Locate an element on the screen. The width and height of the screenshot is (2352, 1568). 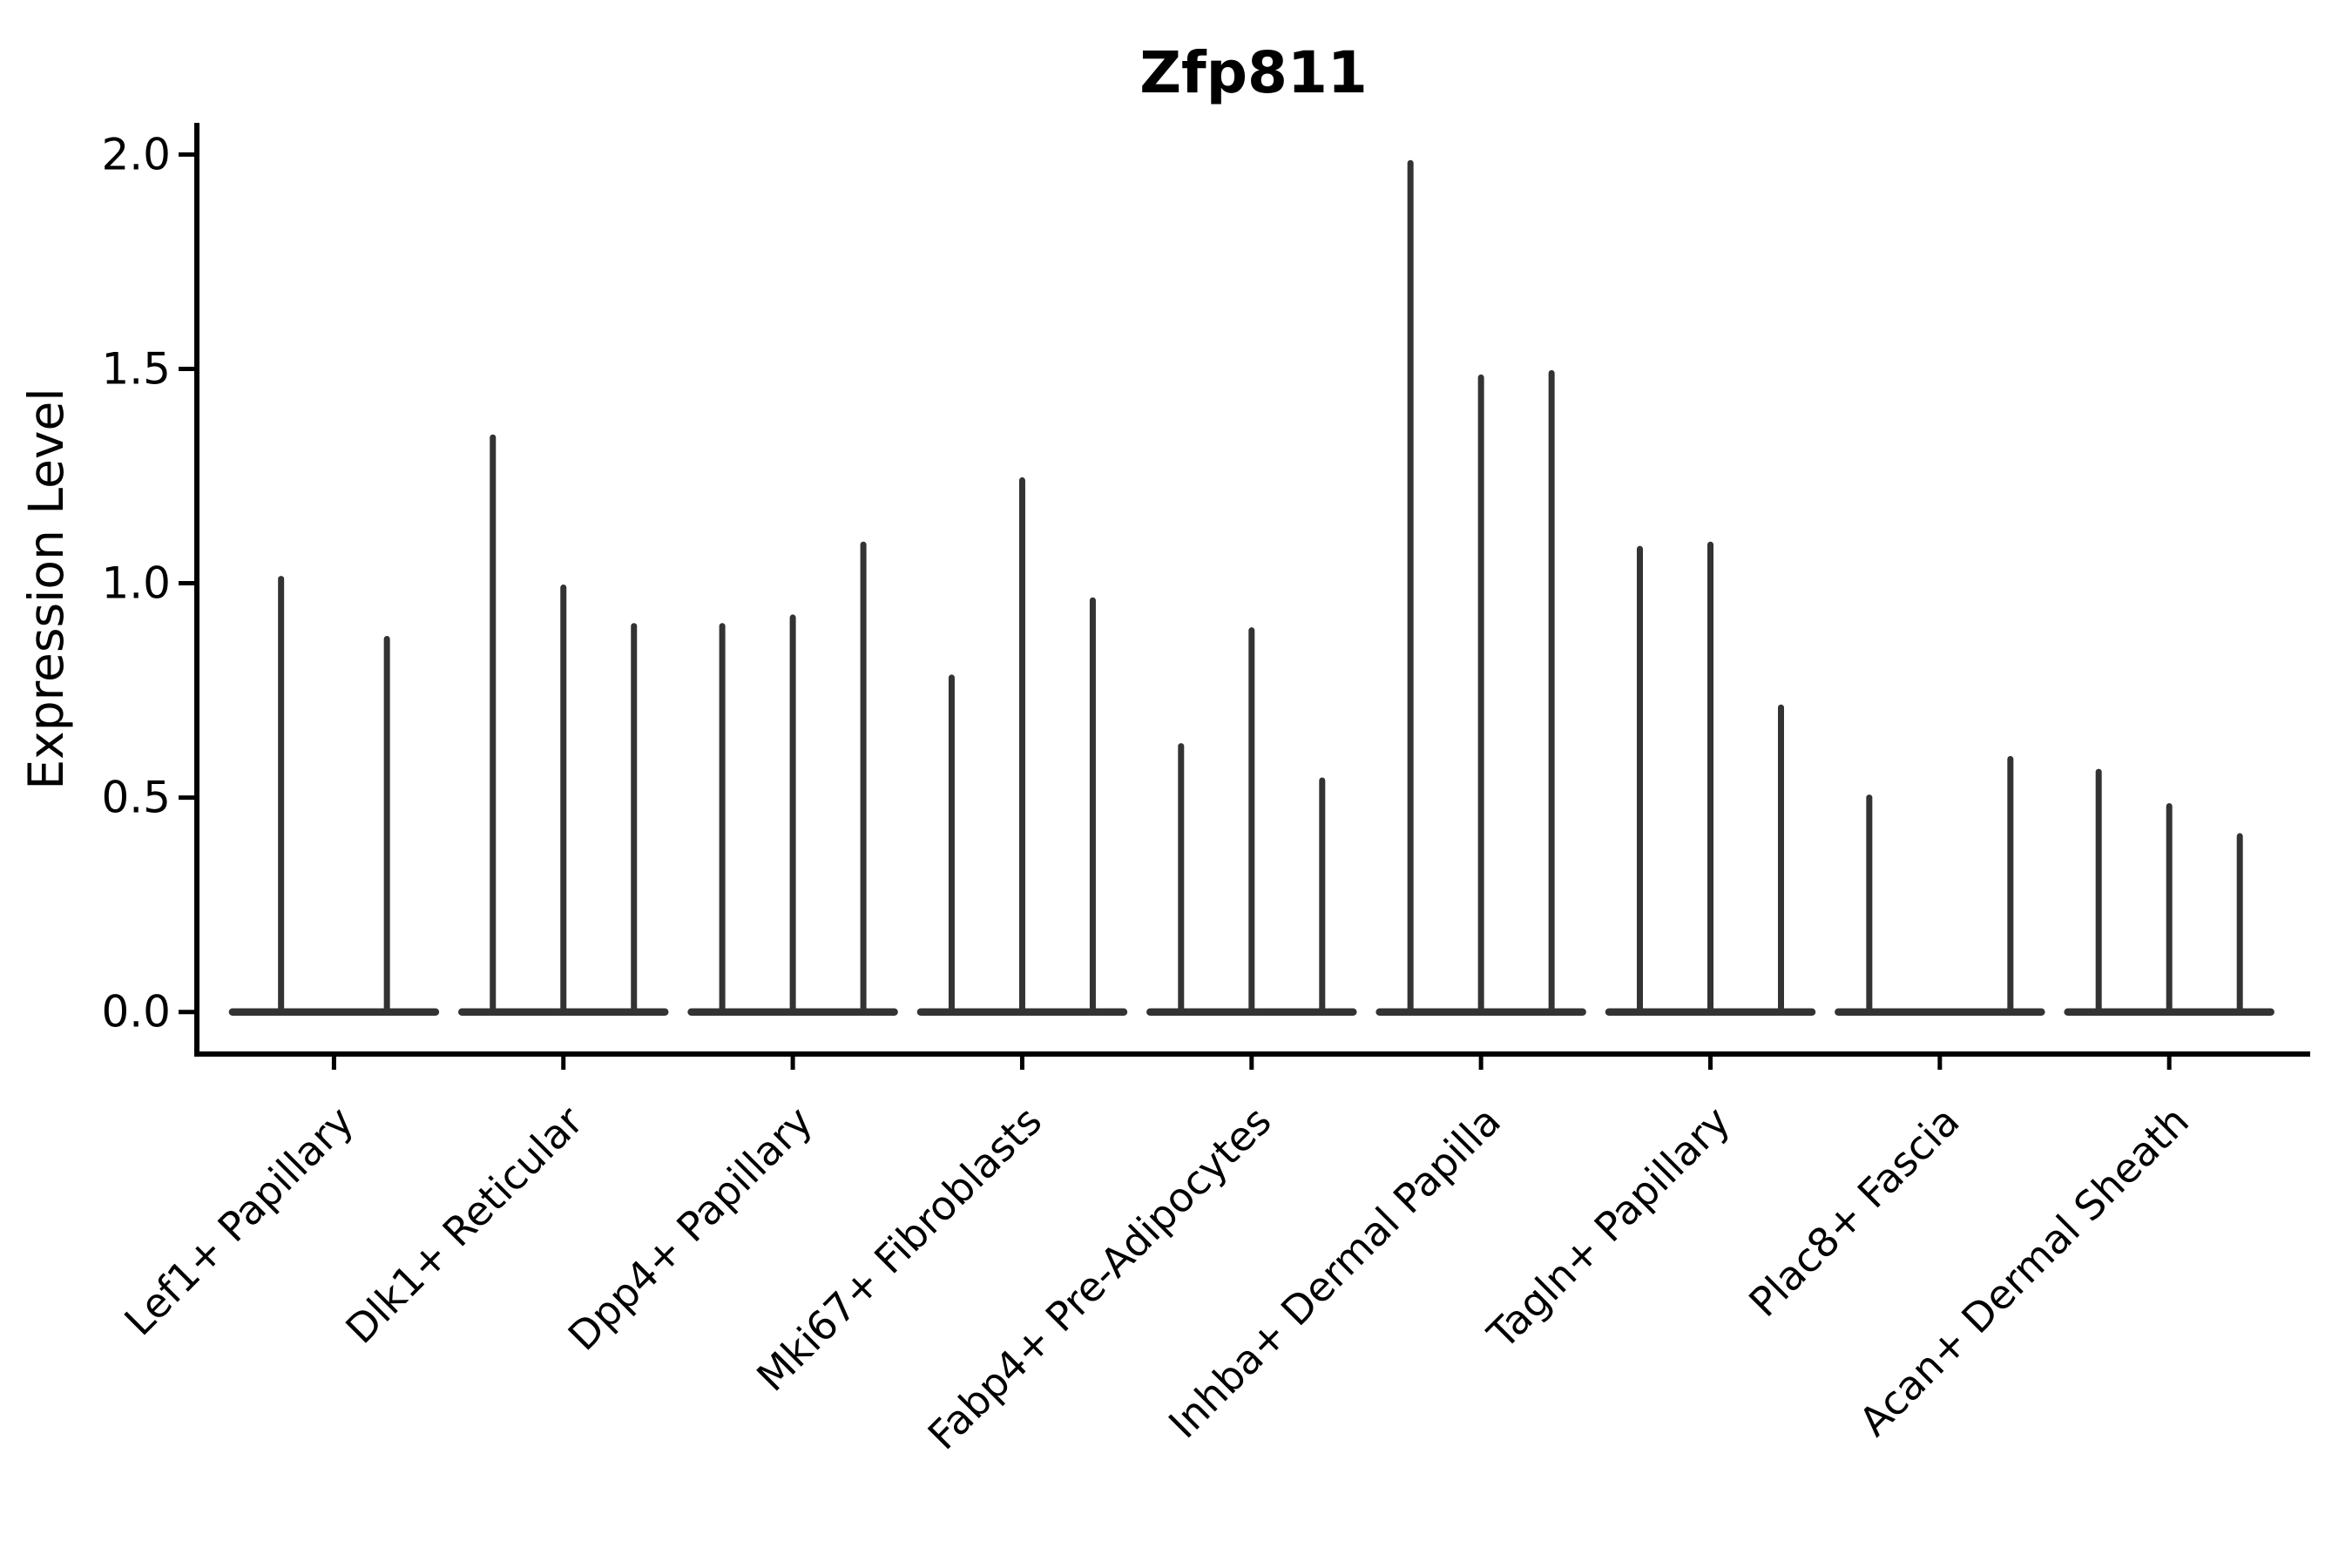
y-ticks: 0.0 0.5 1.0 1.5 2.0 is located at coordinates (149, 583).